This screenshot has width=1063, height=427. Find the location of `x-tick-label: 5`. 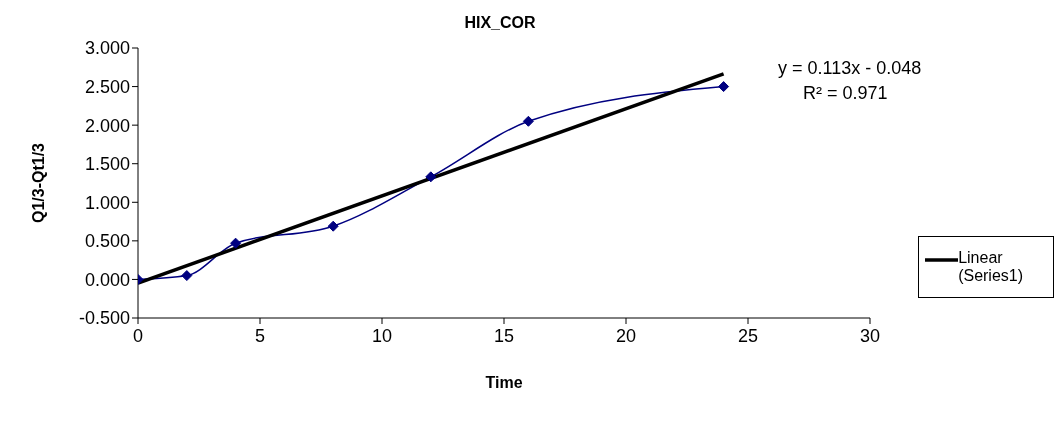

x-tick-label: 5 is located at coordinates (260, 336).